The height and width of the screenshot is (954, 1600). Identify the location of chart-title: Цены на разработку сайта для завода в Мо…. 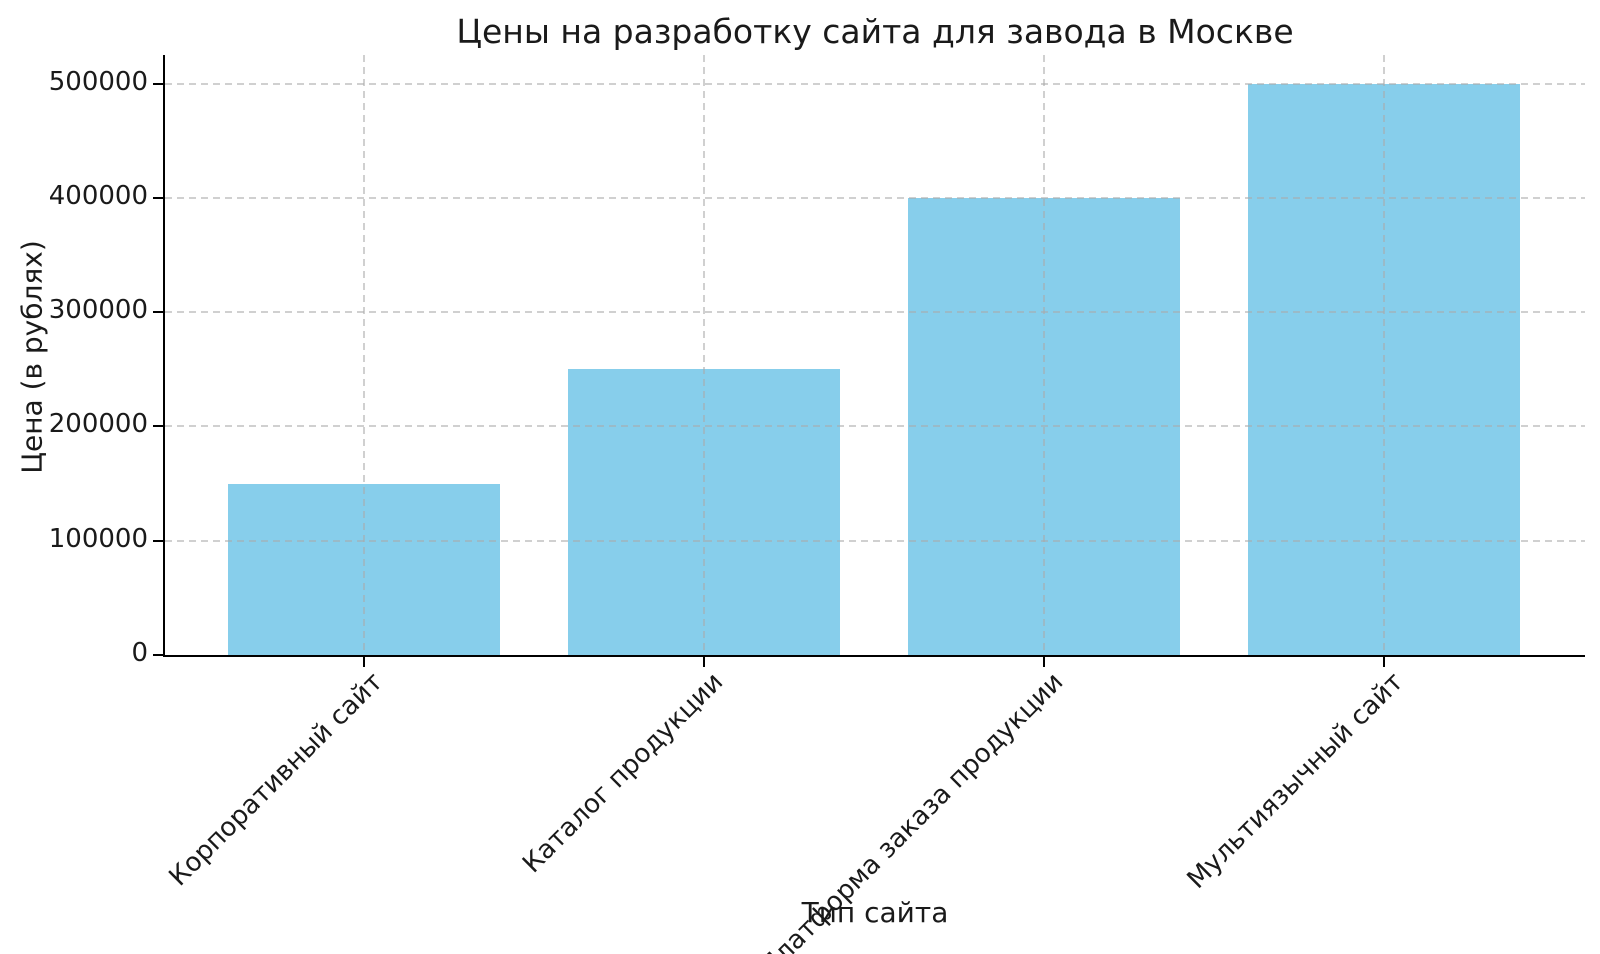
(875, 31).